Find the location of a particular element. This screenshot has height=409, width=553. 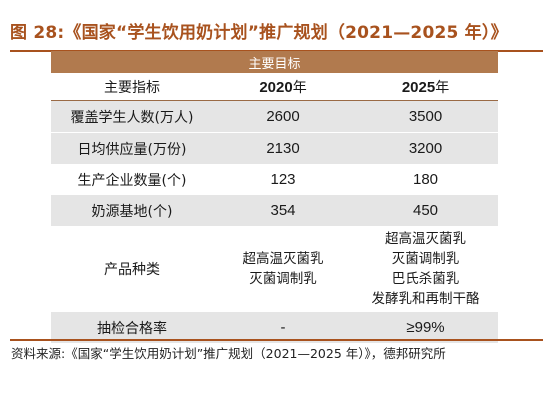

figure-title: 图 28:《国家“学生饮用奶计划”推广规划（2021—2025 年）》 is located at coordinates (259, 33).